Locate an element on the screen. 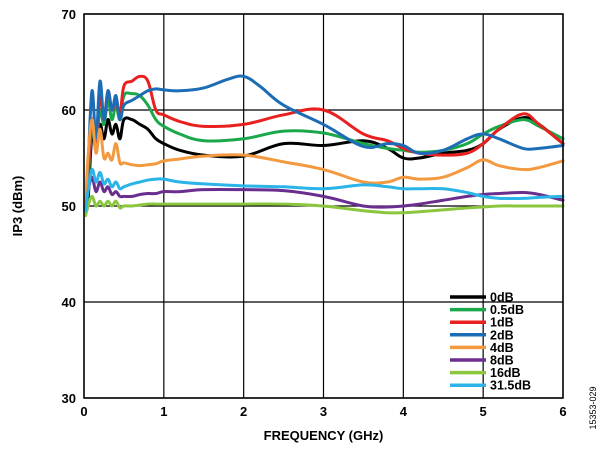 The image size is (603, 455). y-tick-label: 60 is located at coordinates (69, 110).